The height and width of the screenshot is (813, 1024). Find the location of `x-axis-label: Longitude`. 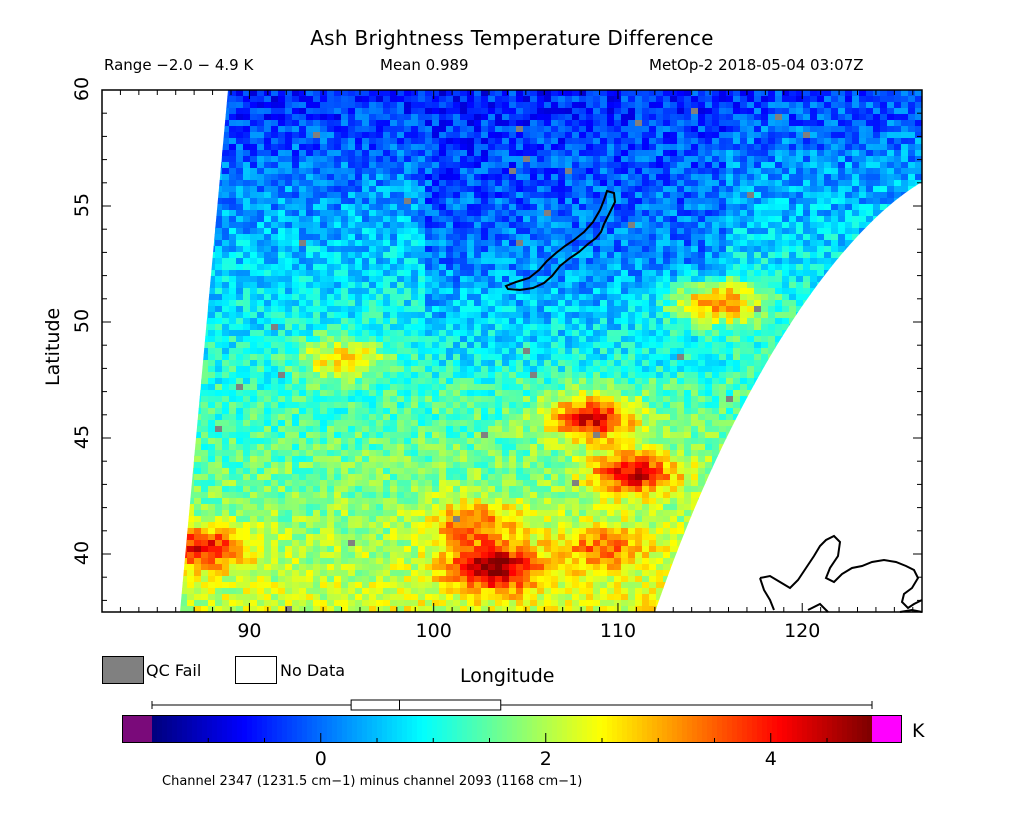

x-axis-label: Longitude is located at coordinates (507, 676).